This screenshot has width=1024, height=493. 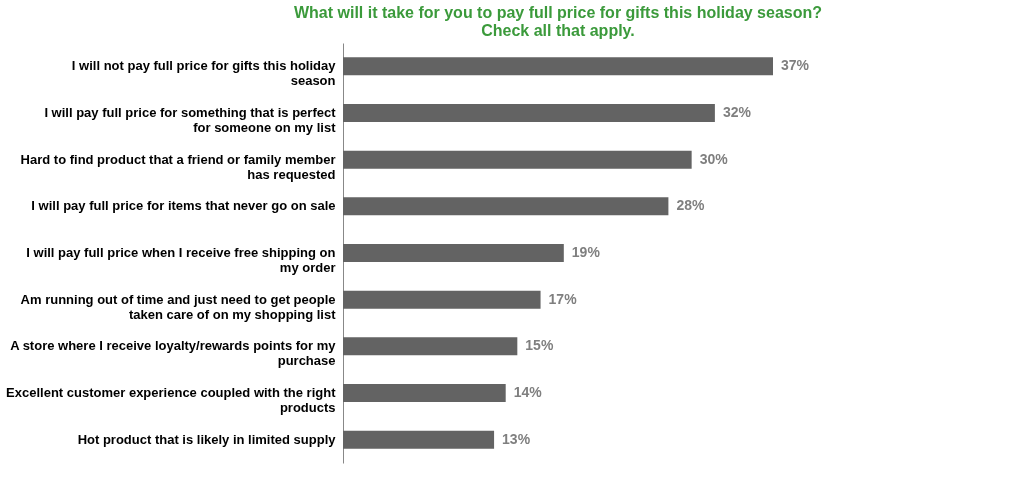 I want to click on y-tick-label: I will not pay full price for gifts this holiday season, so click(x=204, y=73).